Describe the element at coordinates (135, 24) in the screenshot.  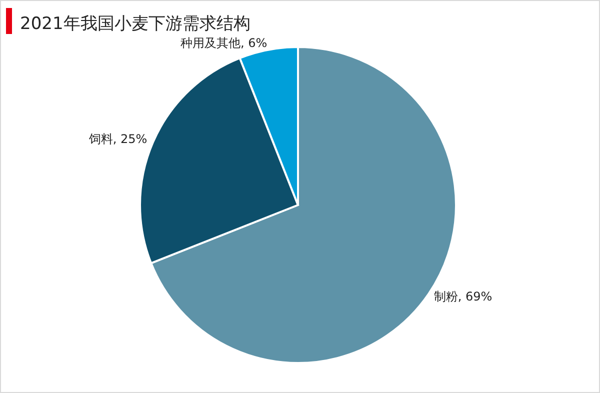
I see `chart-title: 2021年我国小麦下游需求结构` at that location.